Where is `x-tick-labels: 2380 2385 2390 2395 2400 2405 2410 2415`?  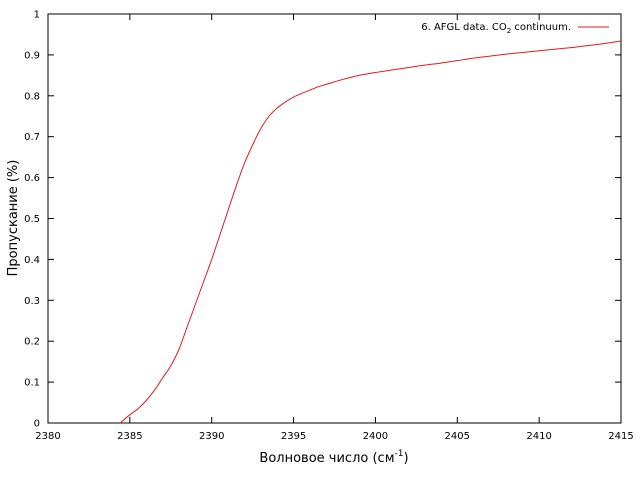
x-tick-labels: 2380 2385 2390 2395 2400 2405 2410 2415 is located at coordinates (334, 436).